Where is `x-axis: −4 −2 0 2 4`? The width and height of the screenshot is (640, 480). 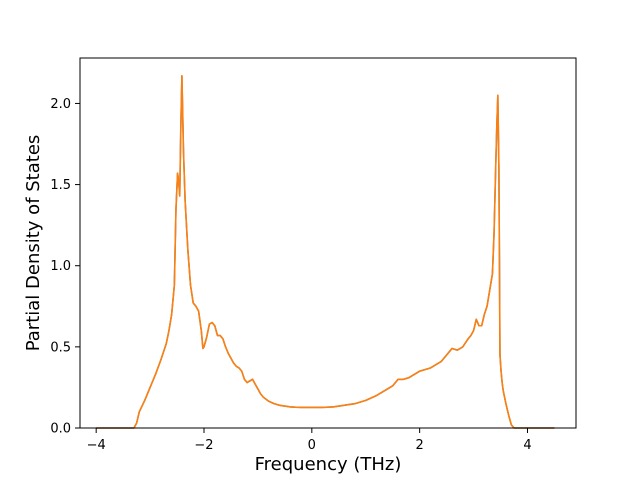
x-axis: −4 −2 0 2 4 is located at coordinates (309, 440).